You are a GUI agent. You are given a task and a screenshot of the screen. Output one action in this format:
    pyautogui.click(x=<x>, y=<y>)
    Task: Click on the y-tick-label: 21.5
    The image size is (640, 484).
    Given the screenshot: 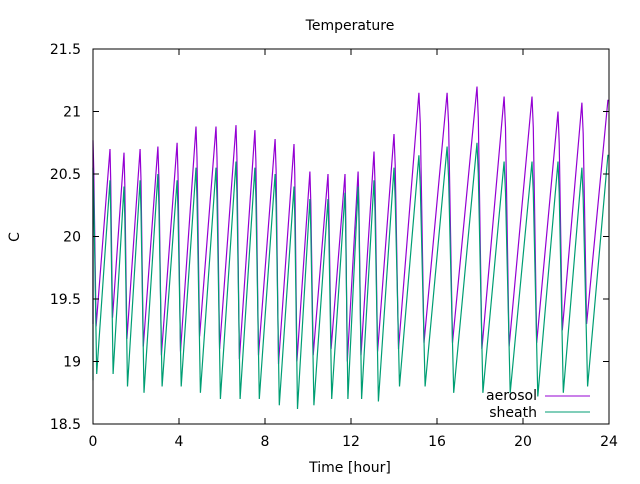 What is the action you would take?
    pyautogui.click(x=65, y=50)
    